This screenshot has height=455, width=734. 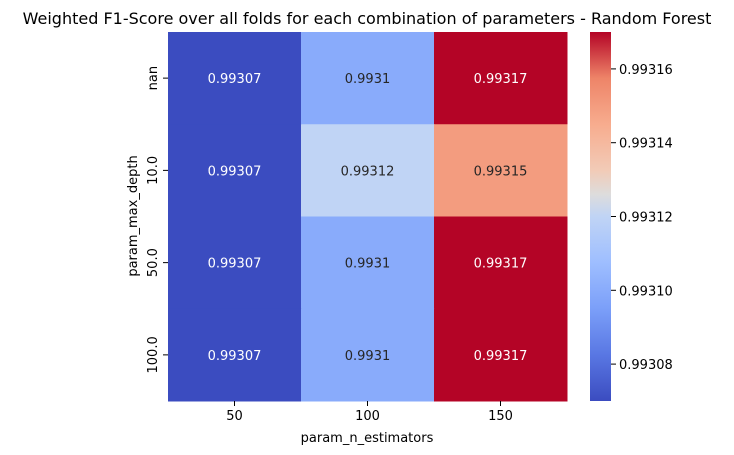 I want to click on cell-value-label: 0.99315, so click(x=501, y=171).